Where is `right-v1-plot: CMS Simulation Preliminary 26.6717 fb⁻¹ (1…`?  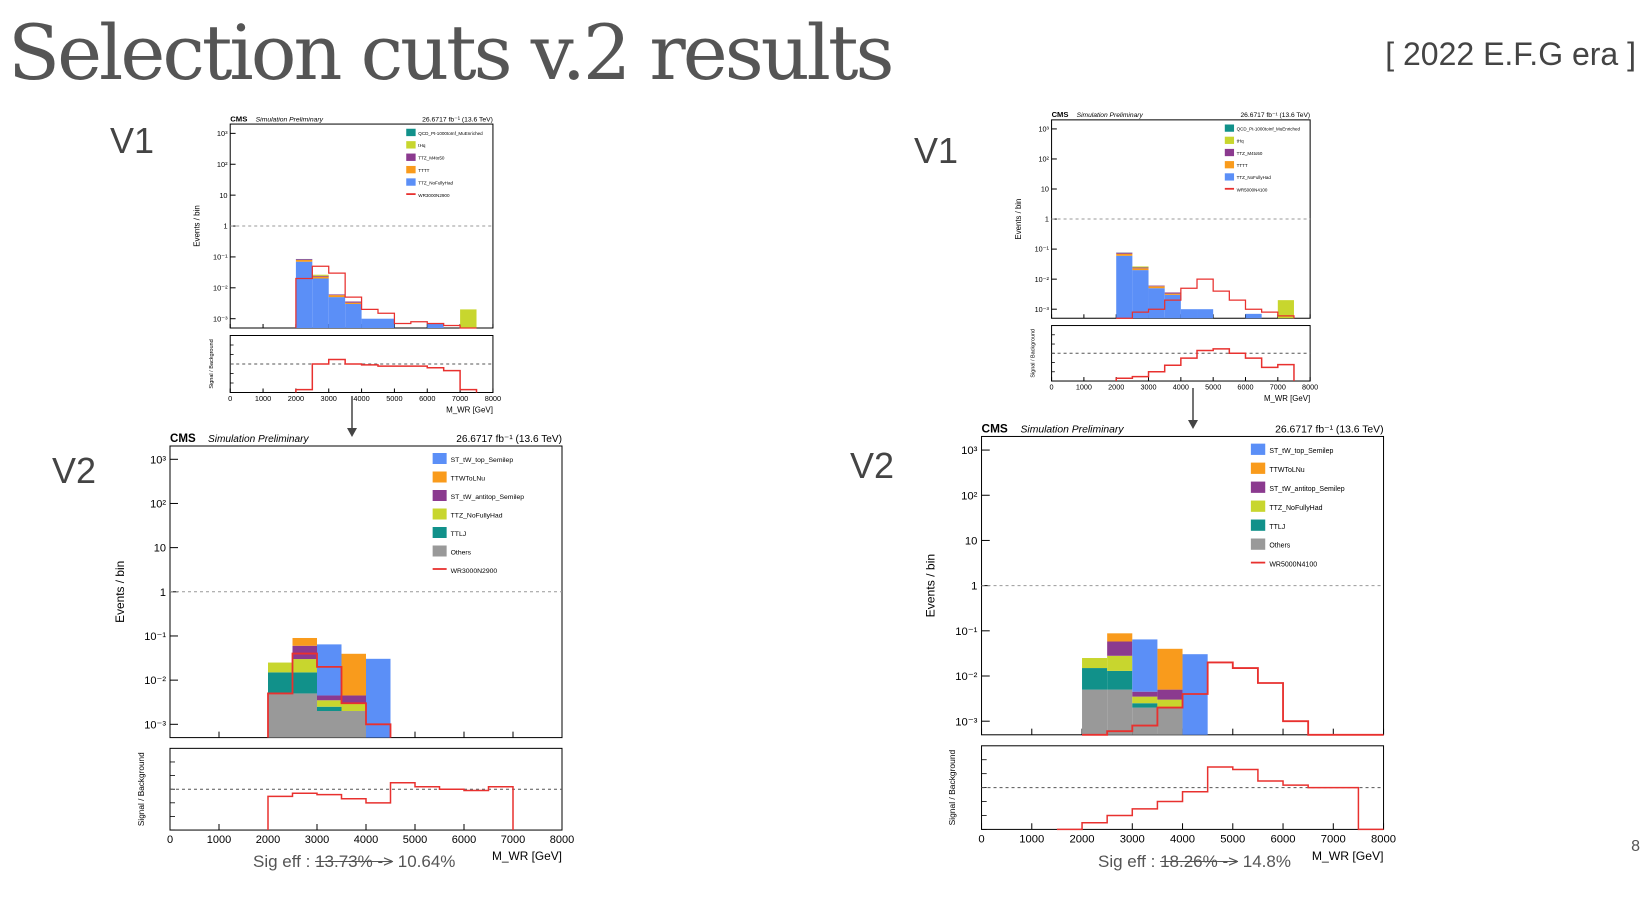 right-v1-plot: CMS Simulation Preliminary 26.6717 fb⁻¹ (1… is located at coordinates (1166, 256).